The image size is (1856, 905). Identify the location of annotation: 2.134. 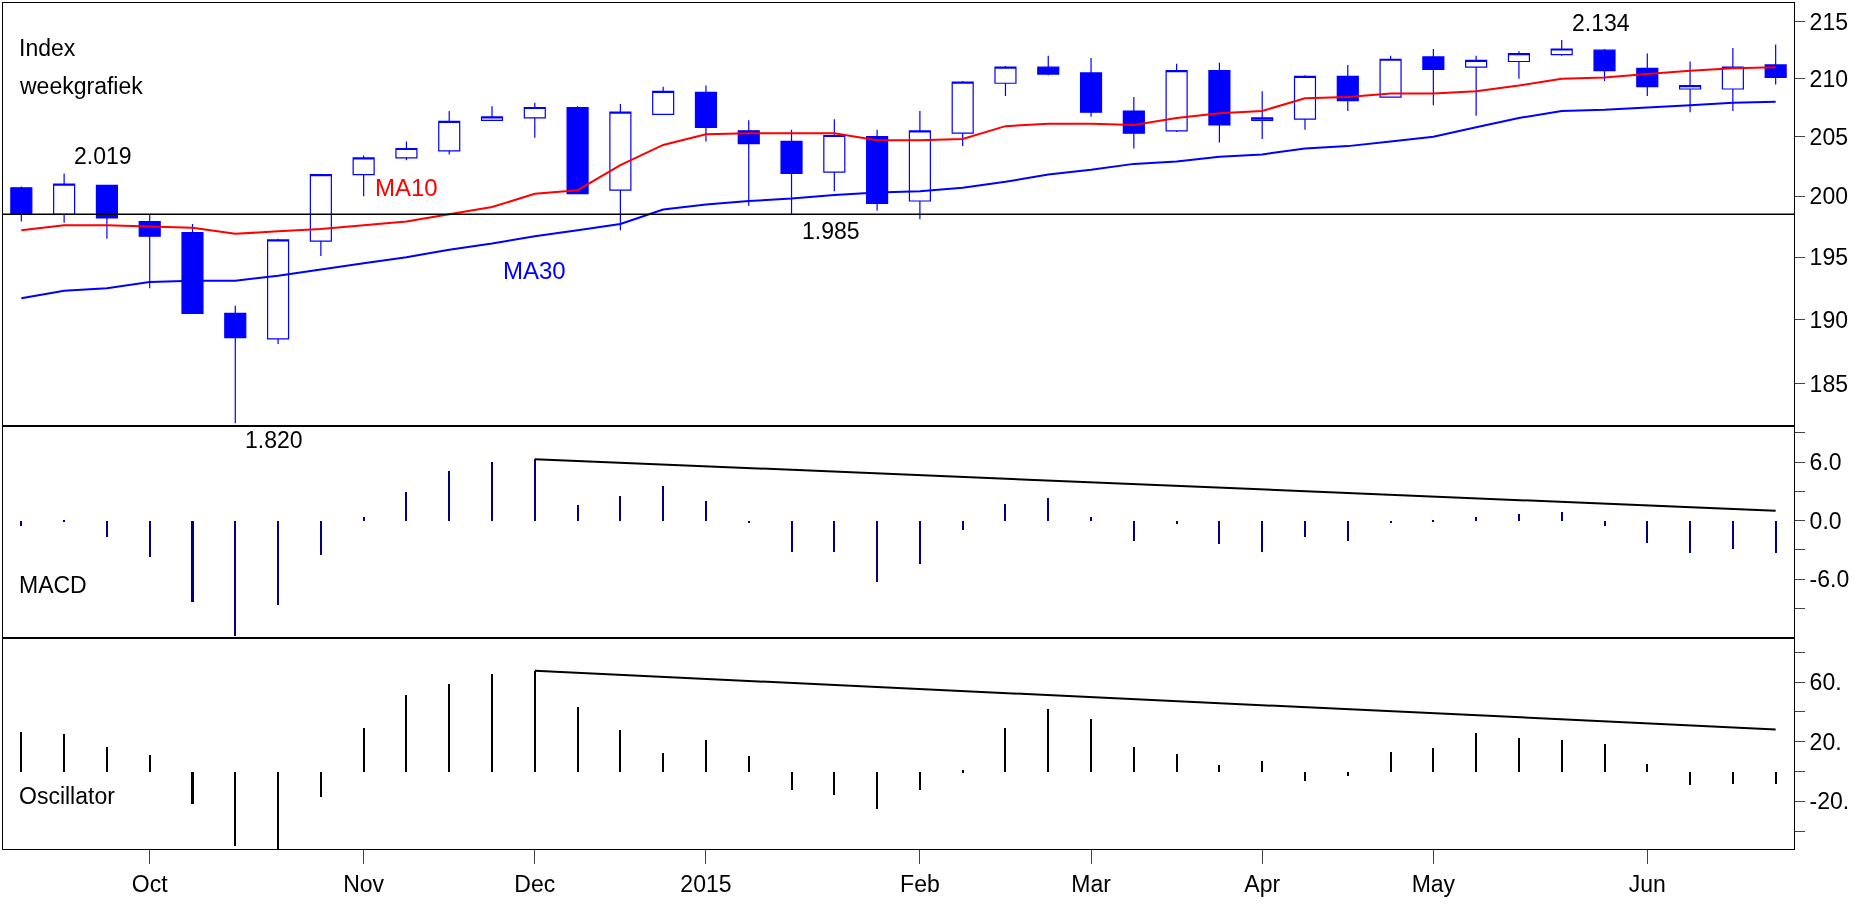
(1601, 23).